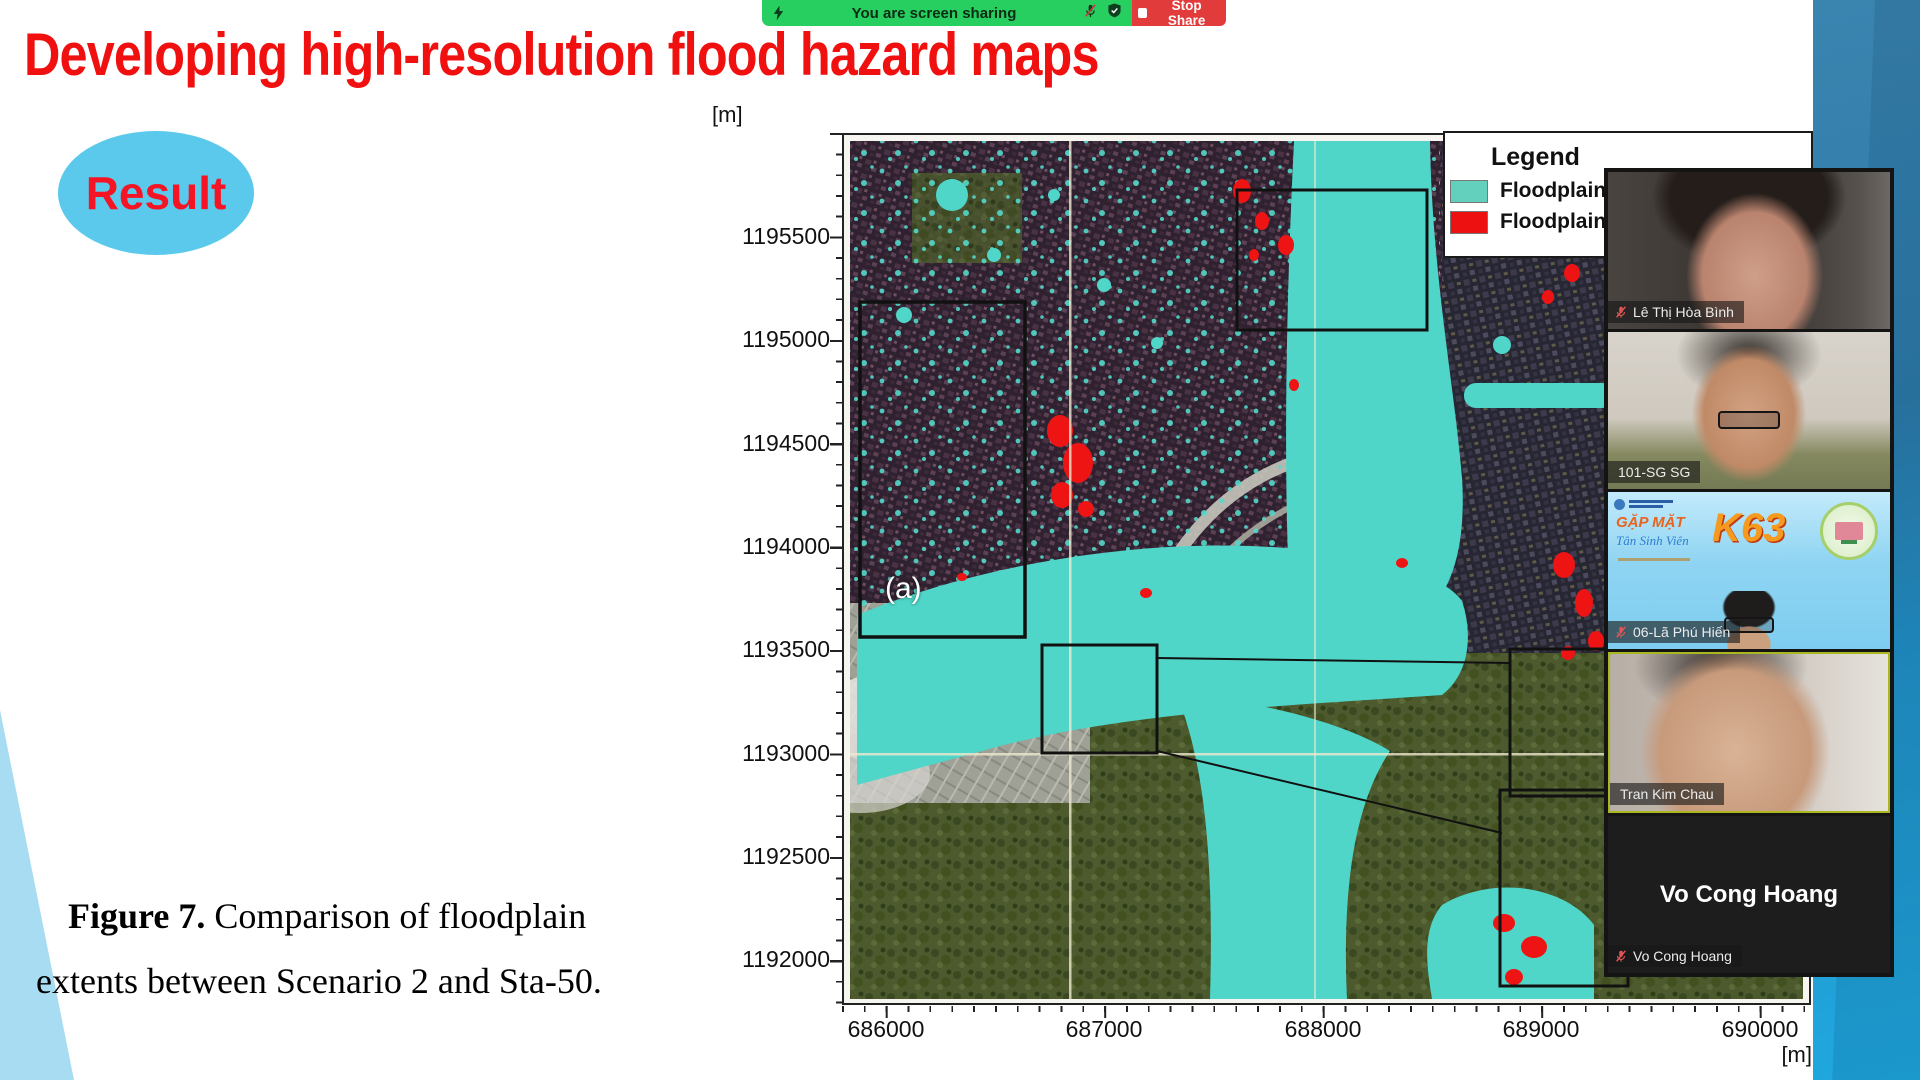 The image size is (1920, 1080). I want to click on y-tick-label: 1193500, so click(786, 649).